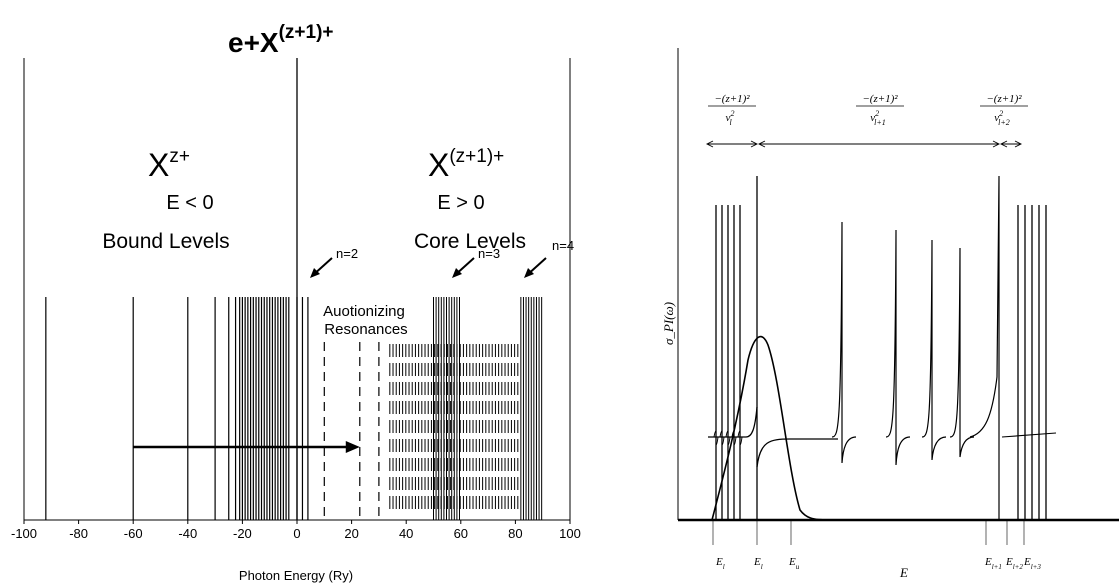 This screenshot has height=586, width=1119. What do you see at coordinates (1029, 435) in the screenshot?
I see `upper-background` at bounding box center [1029, 435].